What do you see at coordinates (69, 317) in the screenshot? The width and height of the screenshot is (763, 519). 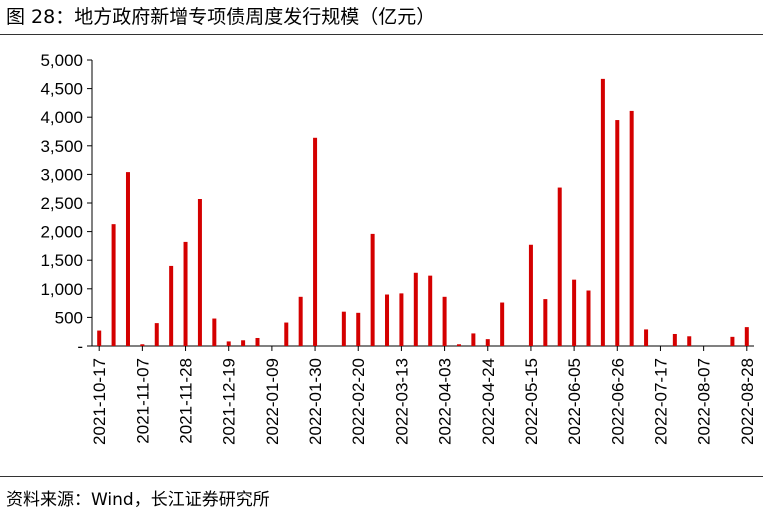 I see `y-tick-label: 500` at bounding box center [69, 317].